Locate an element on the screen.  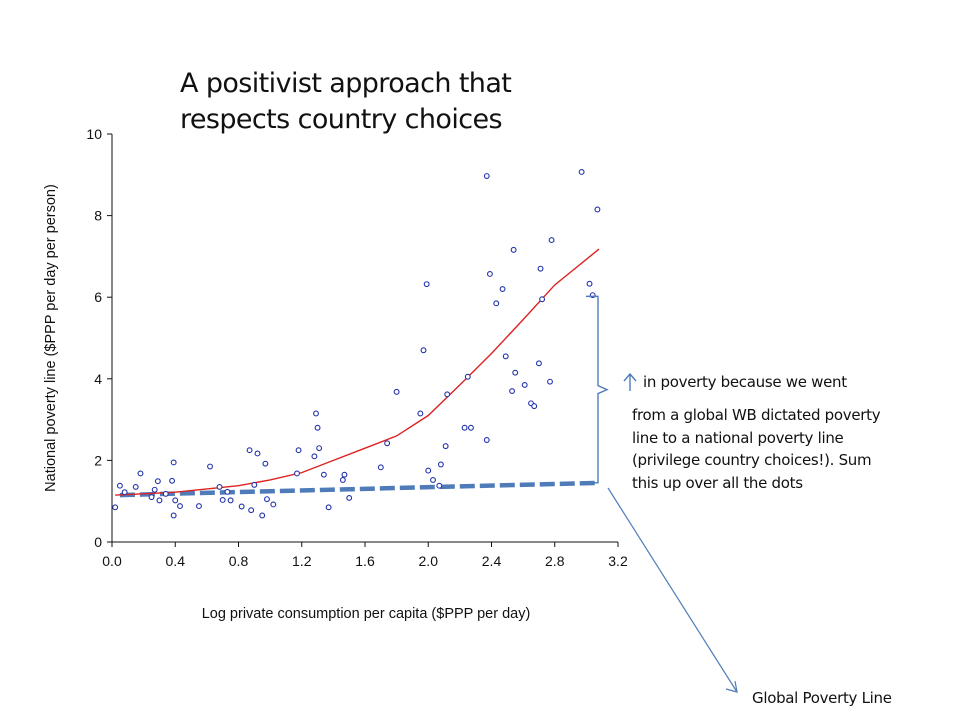
up-arrow-icon is located at coordinates (630, 381).